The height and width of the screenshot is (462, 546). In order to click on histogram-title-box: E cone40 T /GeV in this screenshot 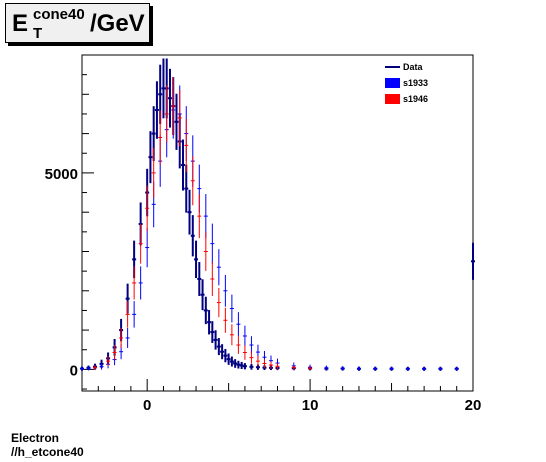, I will do `click(77, 23)`.